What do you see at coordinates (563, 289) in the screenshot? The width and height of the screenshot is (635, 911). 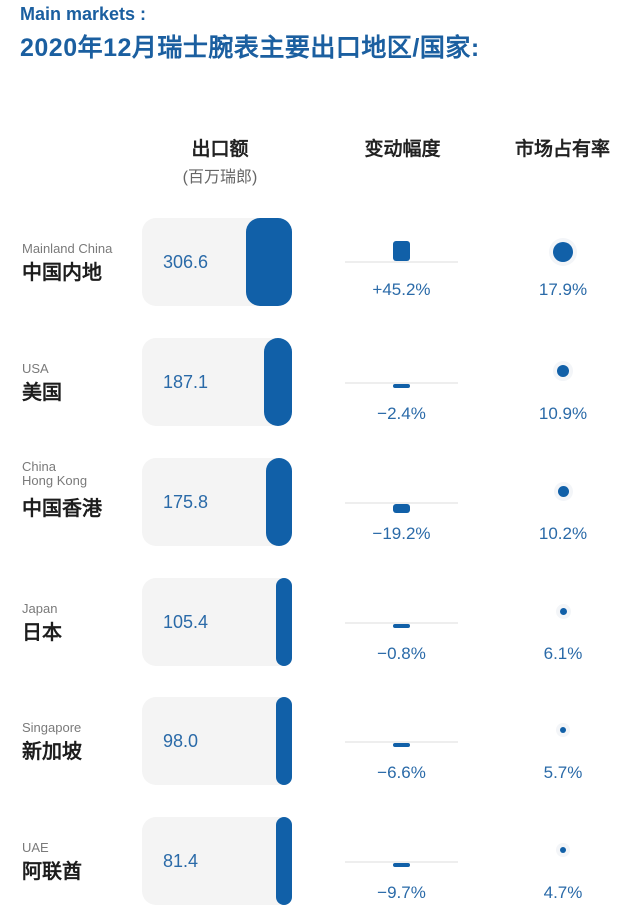 I see `share-value: 17.9%` at bounding box center [563, 289].